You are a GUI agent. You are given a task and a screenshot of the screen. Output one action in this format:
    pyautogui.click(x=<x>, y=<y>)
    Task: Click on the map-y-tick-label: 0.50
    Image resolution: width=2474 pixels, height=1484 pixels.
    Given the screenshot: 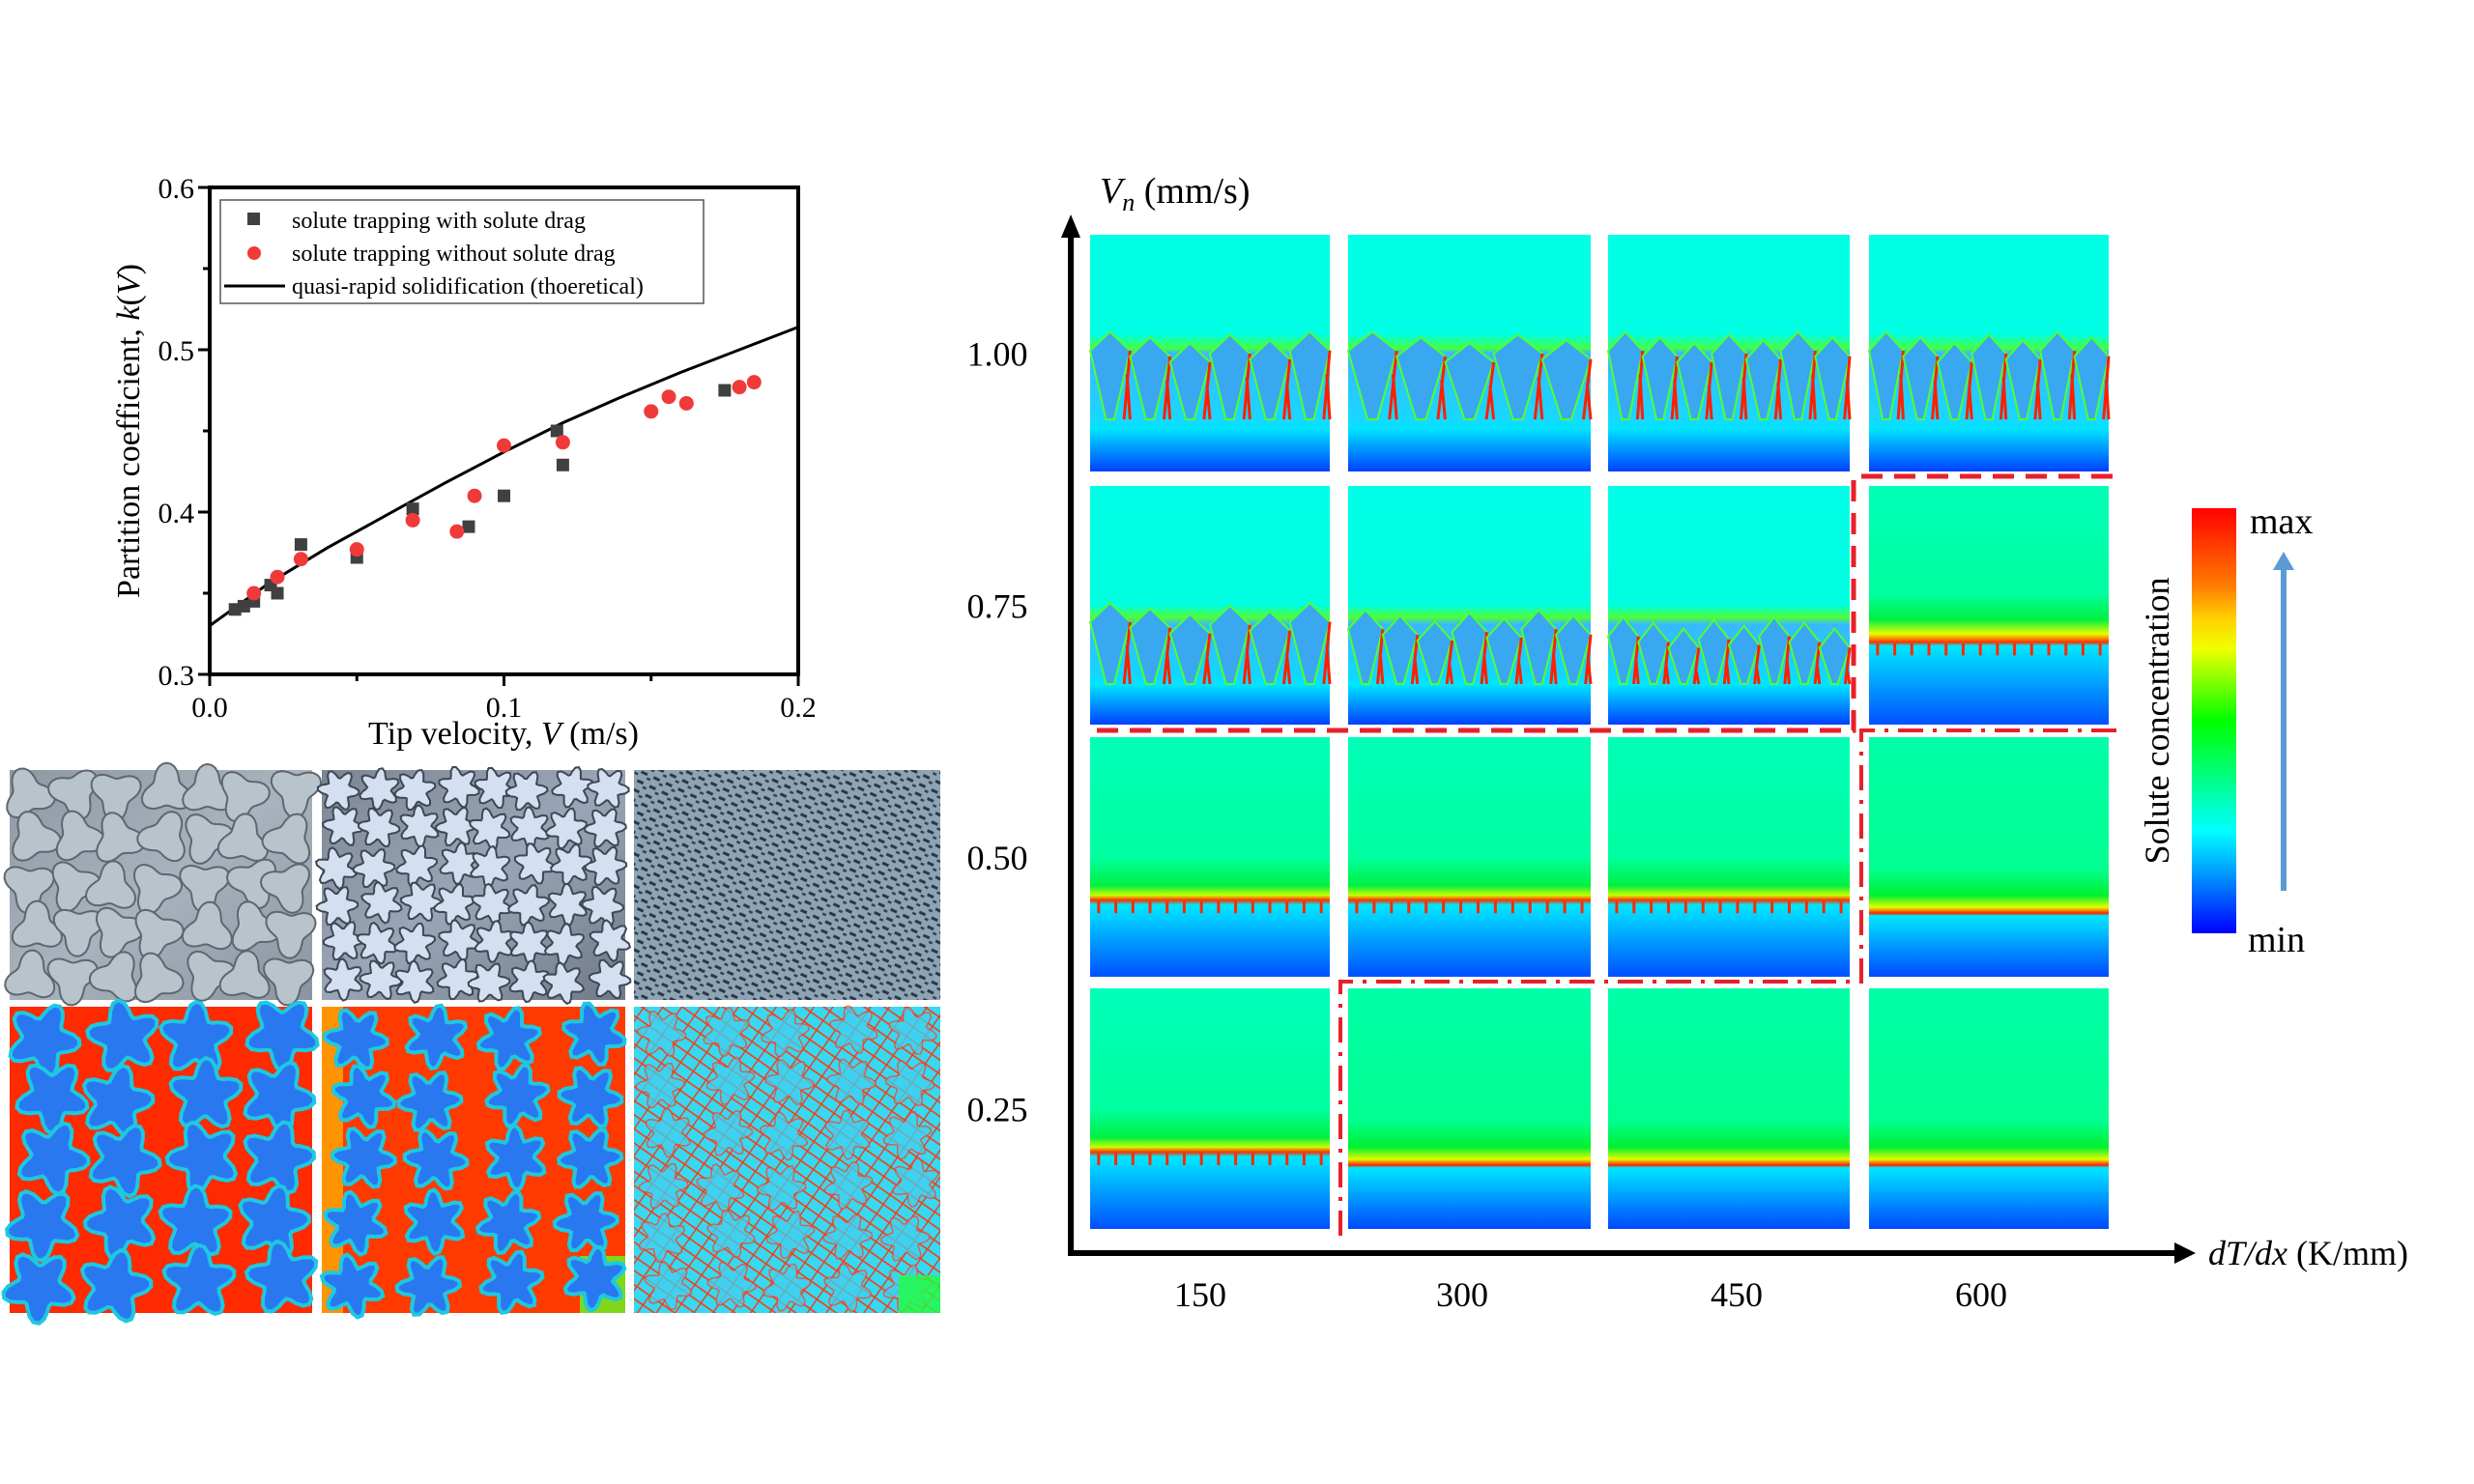 What is the action you would take?
    pyautogui.click(x=998, y=858)
    